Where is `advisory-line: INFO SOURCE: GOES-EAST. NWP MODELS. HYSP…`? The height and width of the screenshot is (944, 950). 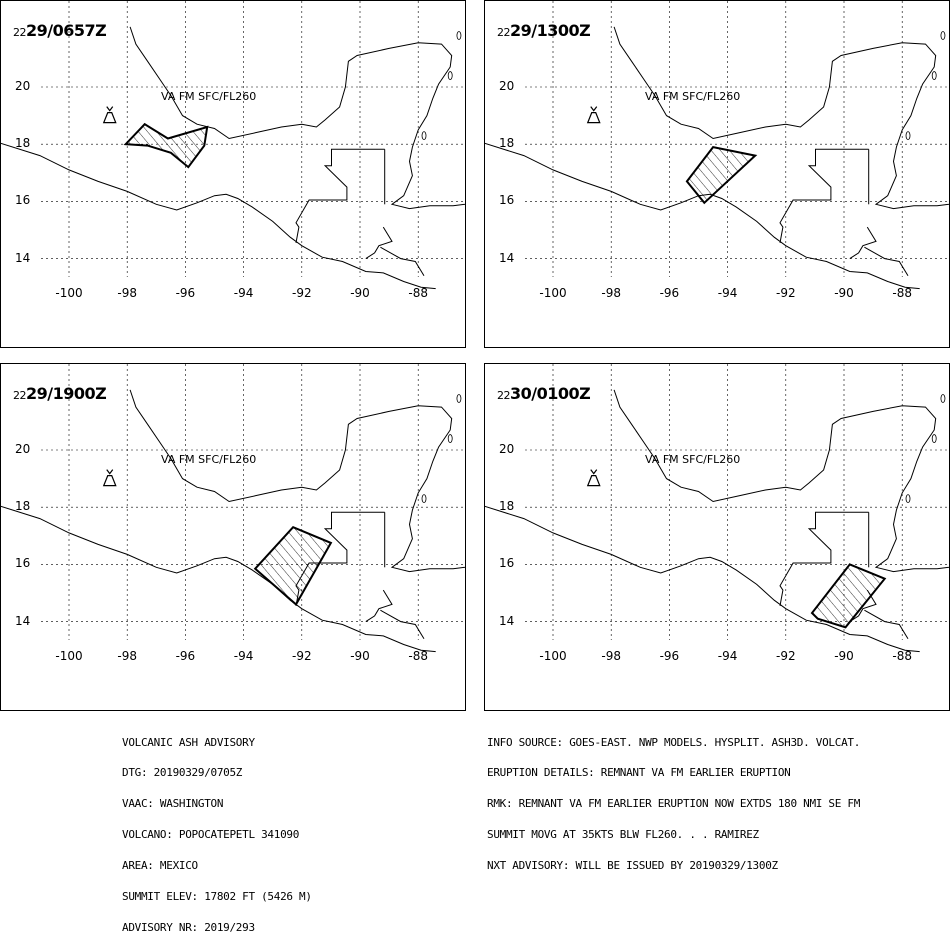
advisory-line: INFO SOURCE: GOES-EAST. NWP MODELS. HYSP… is located at coordinates (674, 742).